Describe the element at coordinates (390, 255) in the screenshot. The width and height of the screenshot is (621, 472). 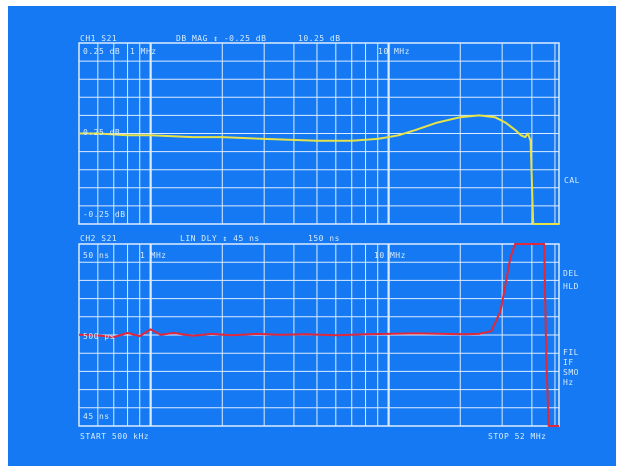
I see `ch2-marker-10mhz: 10 MHz` at that location.